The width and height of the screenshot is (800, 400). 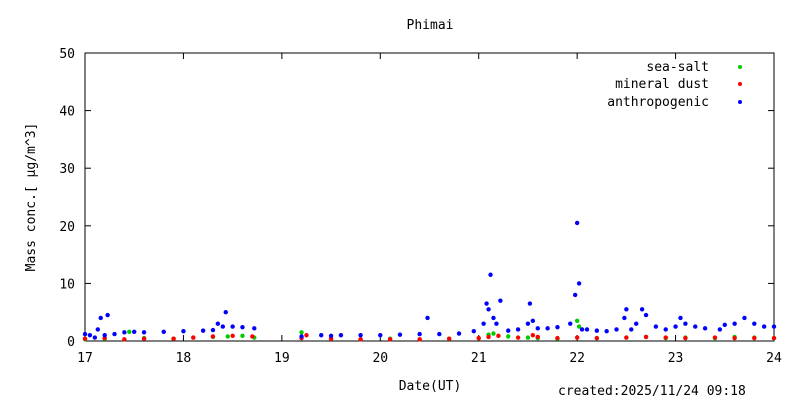 What do you see at coordinates (184, 358) in the screenshot?
I see `x-tick-label: 18` at bounding box center [184, 358].